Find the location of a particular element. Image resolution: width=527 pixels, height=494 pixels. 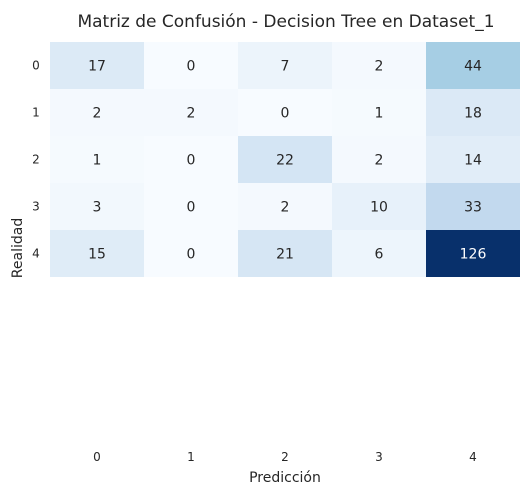

y-axis-ticks: 0 1 2 3 4 is located at coordinates (36, 160).